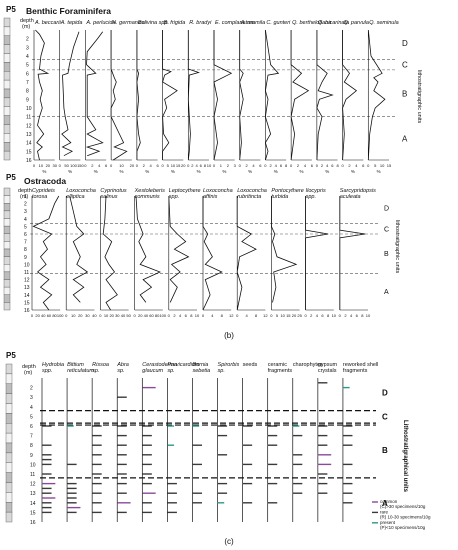 This screenshot has width=458, height=550. I want to click on panel-c-core-column, so click(9, 443).